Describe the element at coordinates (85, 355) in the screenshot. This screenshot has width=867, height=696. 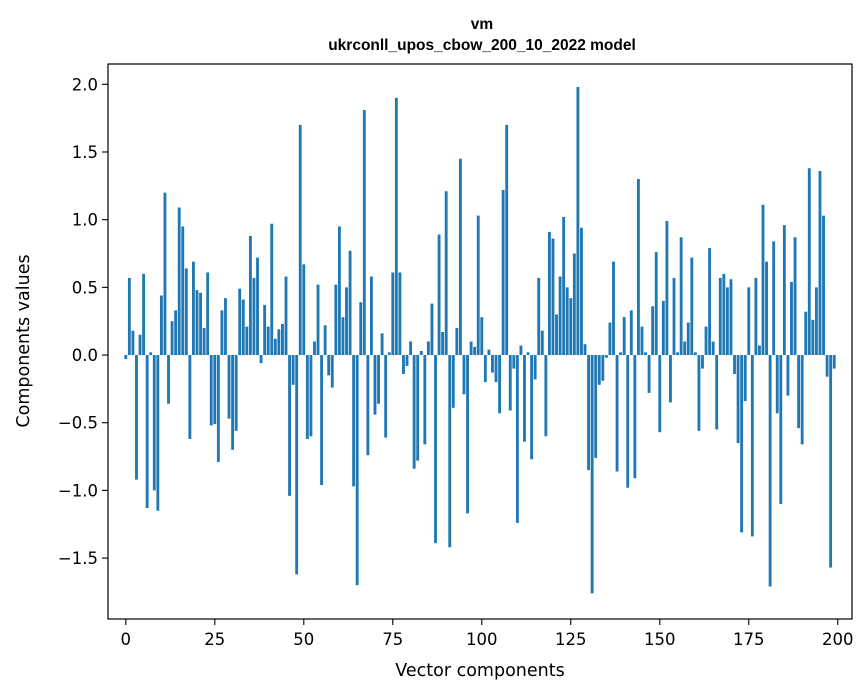
I see `y-tick-label: 0.0` at that location.